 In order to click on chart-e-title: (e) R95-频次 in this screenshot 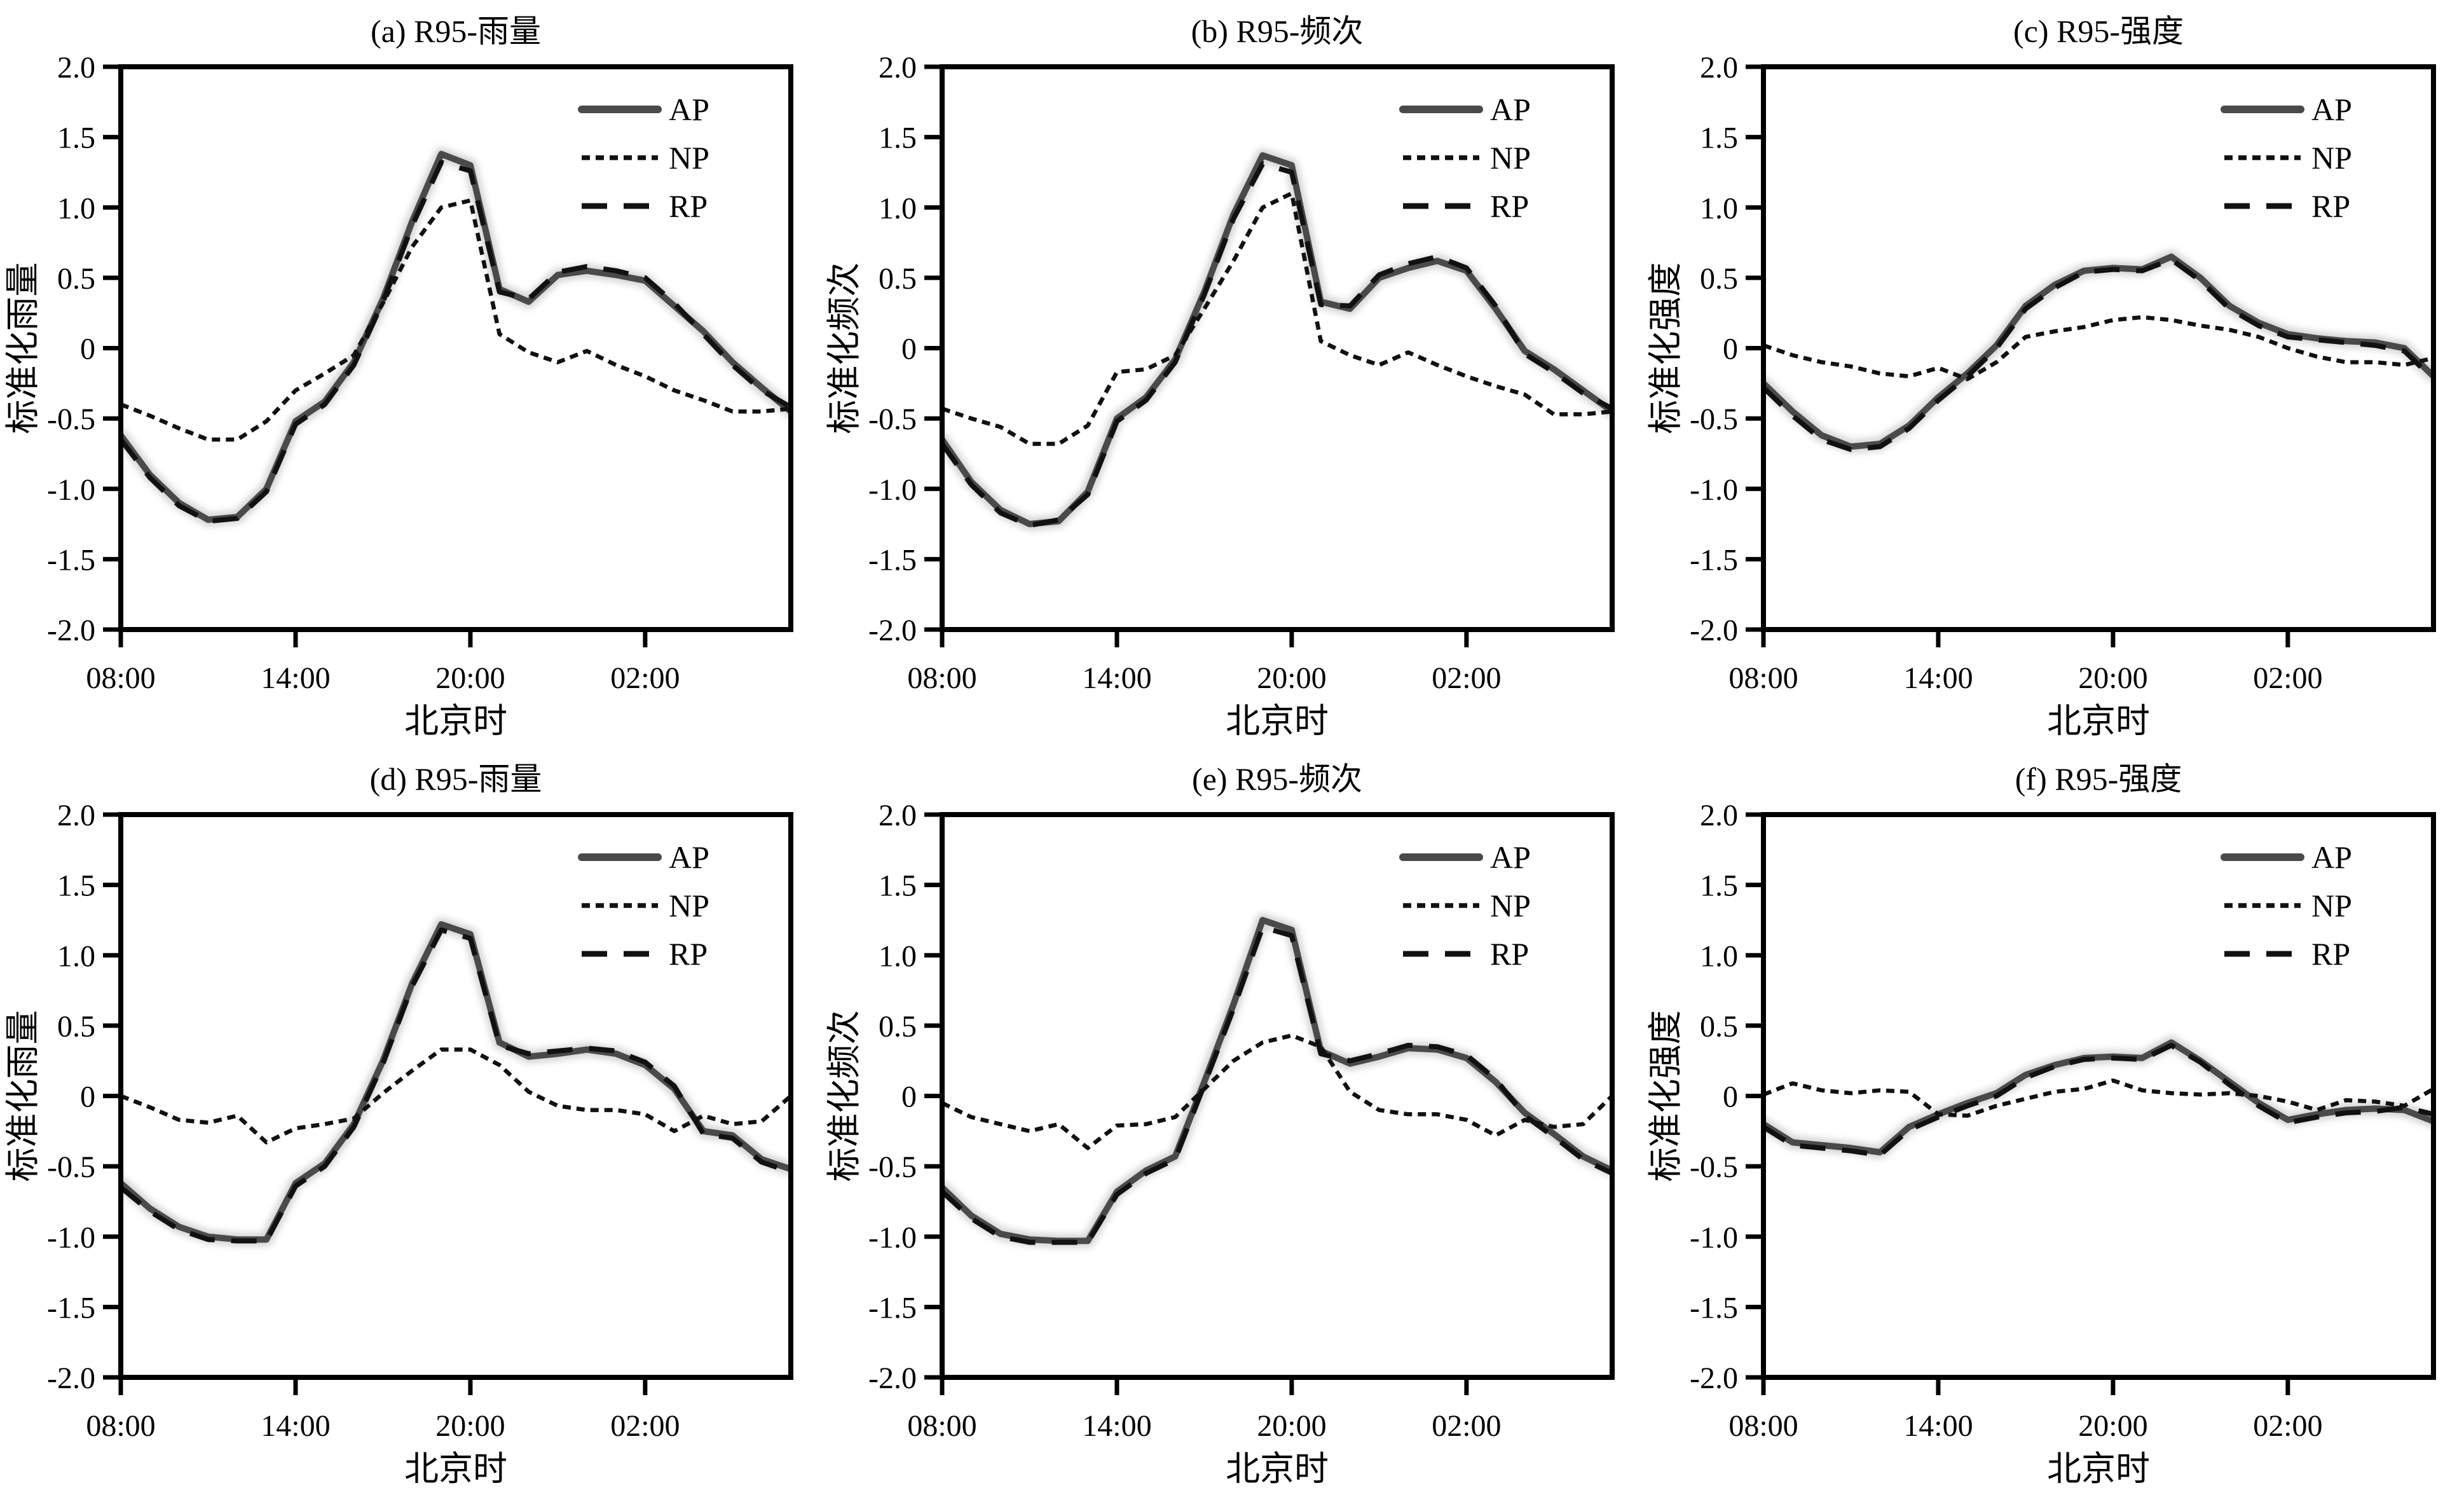, I will do `click(1277, 779)`.